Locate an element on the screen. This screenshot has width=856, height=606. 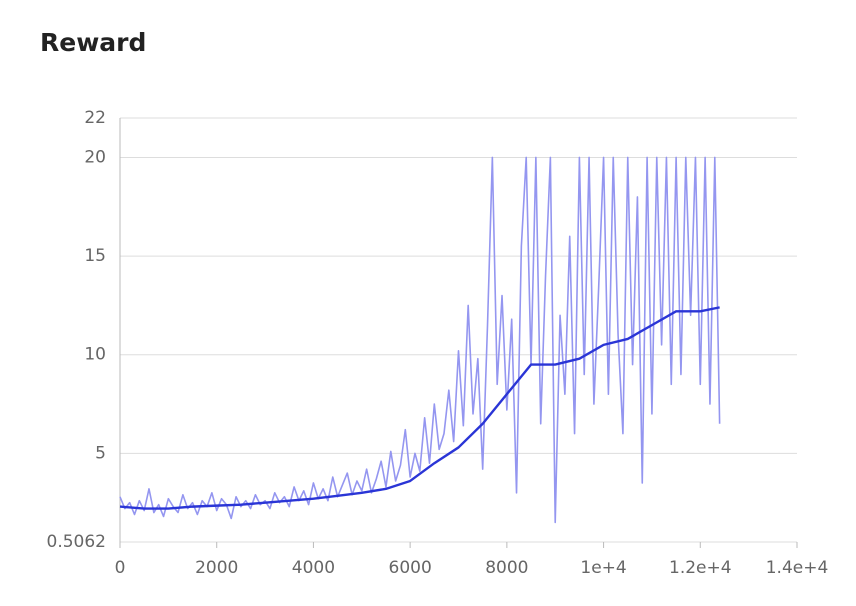
y-tick-label: 20 is located at coordinates (95, 157).